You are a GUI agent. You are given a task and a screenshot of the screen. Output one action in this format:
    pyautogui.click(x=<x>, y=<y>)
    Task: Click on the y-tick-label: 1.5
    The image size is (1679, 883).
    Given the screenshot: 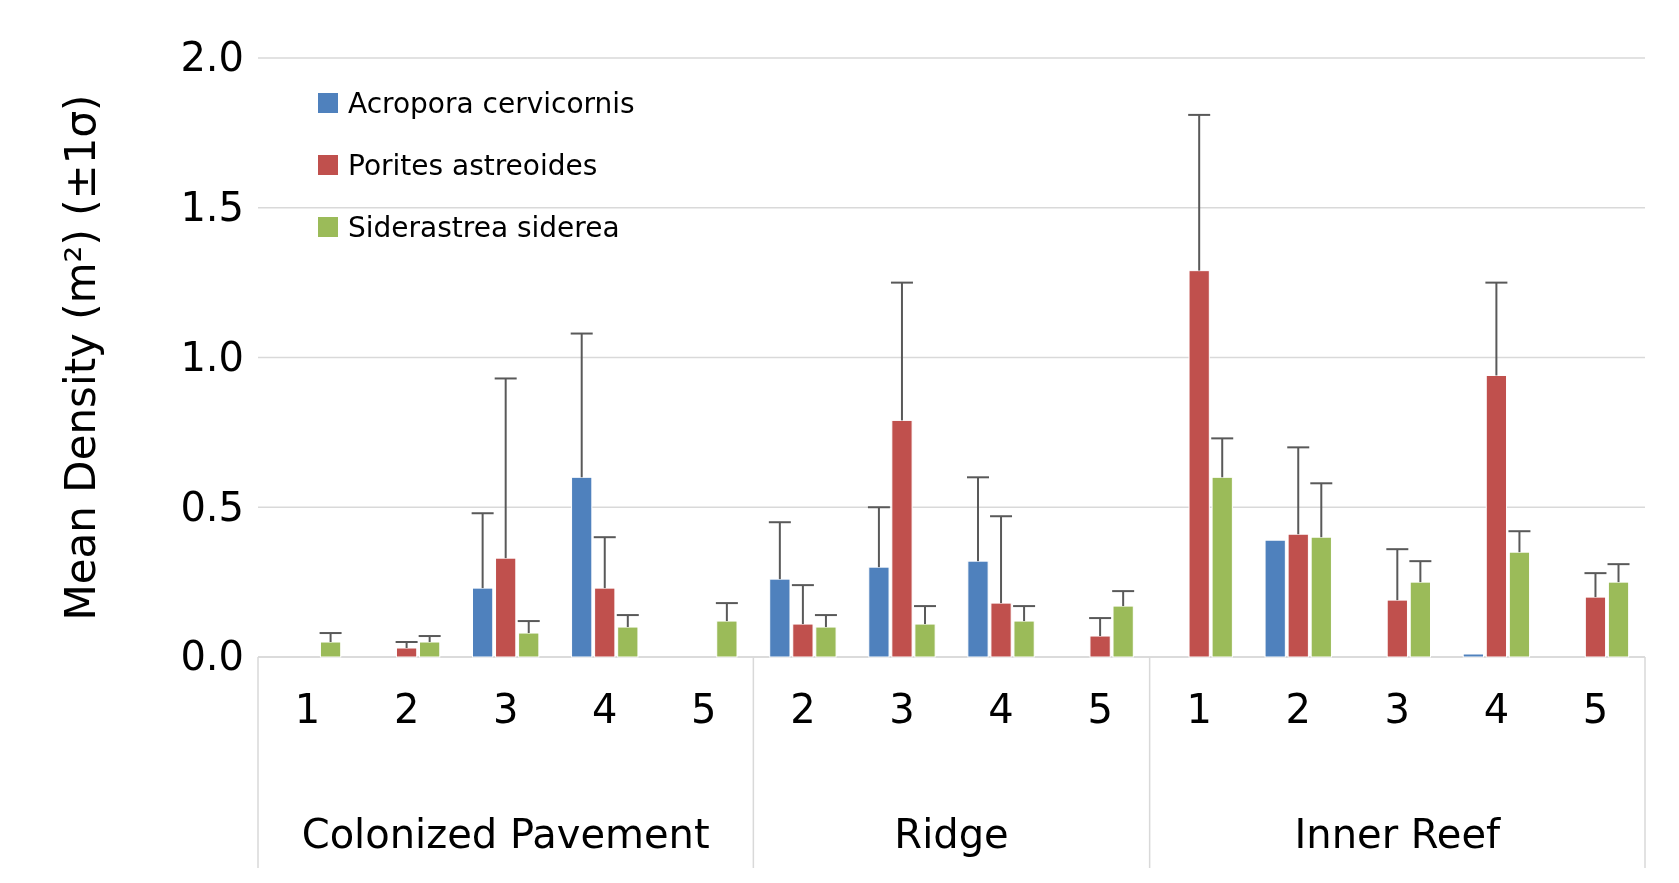 What is the action you would take?
    pyautogui.click(x=212, y=207)
    